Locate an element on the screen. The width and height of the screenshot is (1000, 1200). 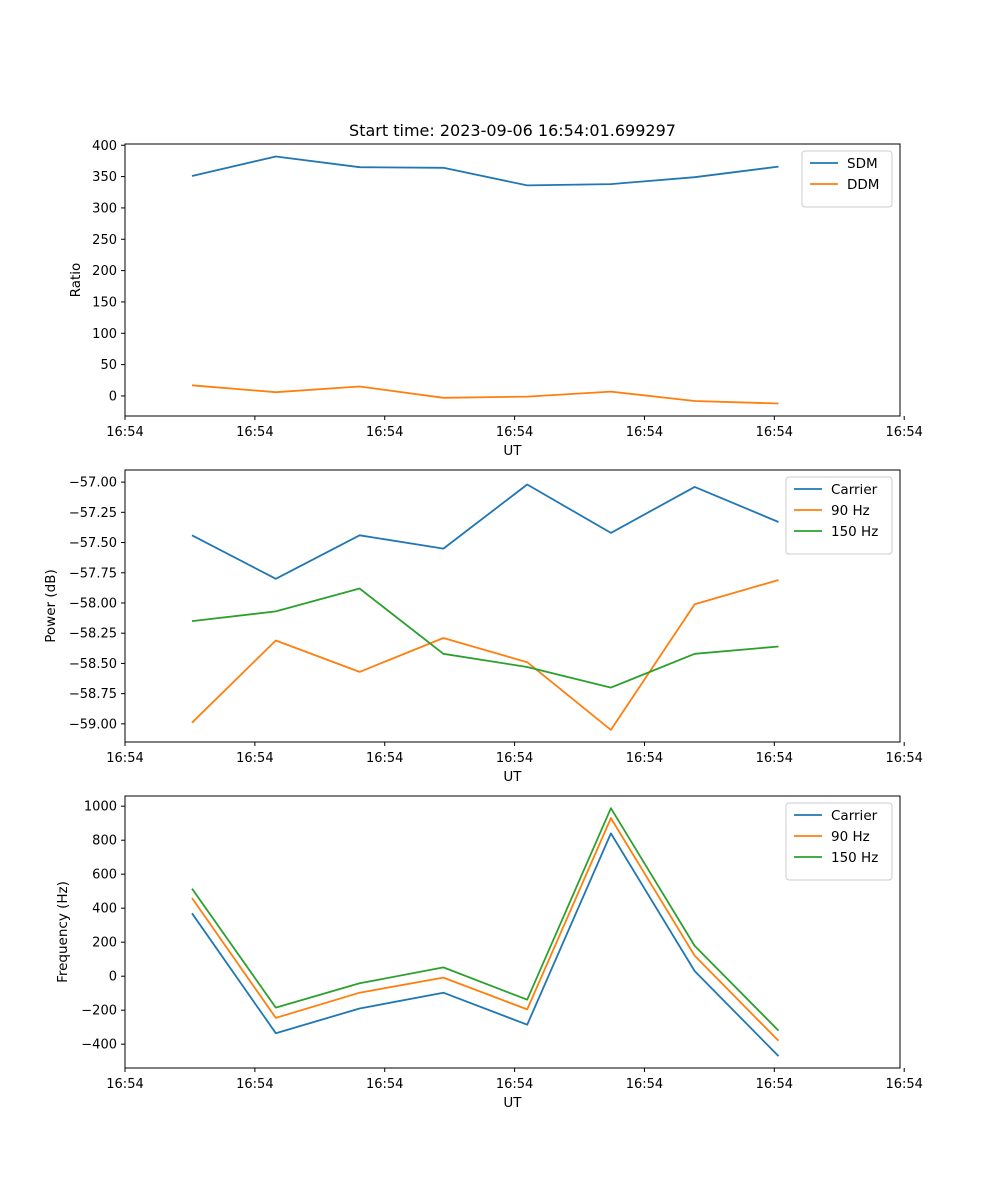
panel-power-series-line-carrier is located at coordinates (485, 531).